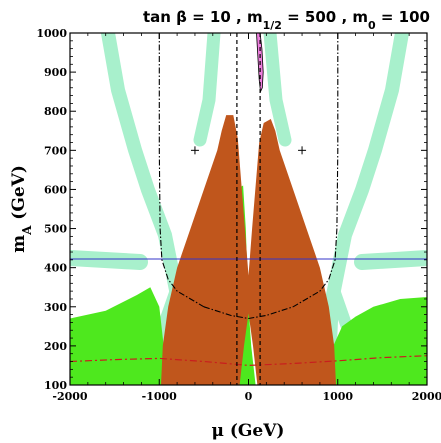 Image resolution: width=441 pixels, height=443 pixels. I want to click on y-tick-label: 700, so click(55, 150).